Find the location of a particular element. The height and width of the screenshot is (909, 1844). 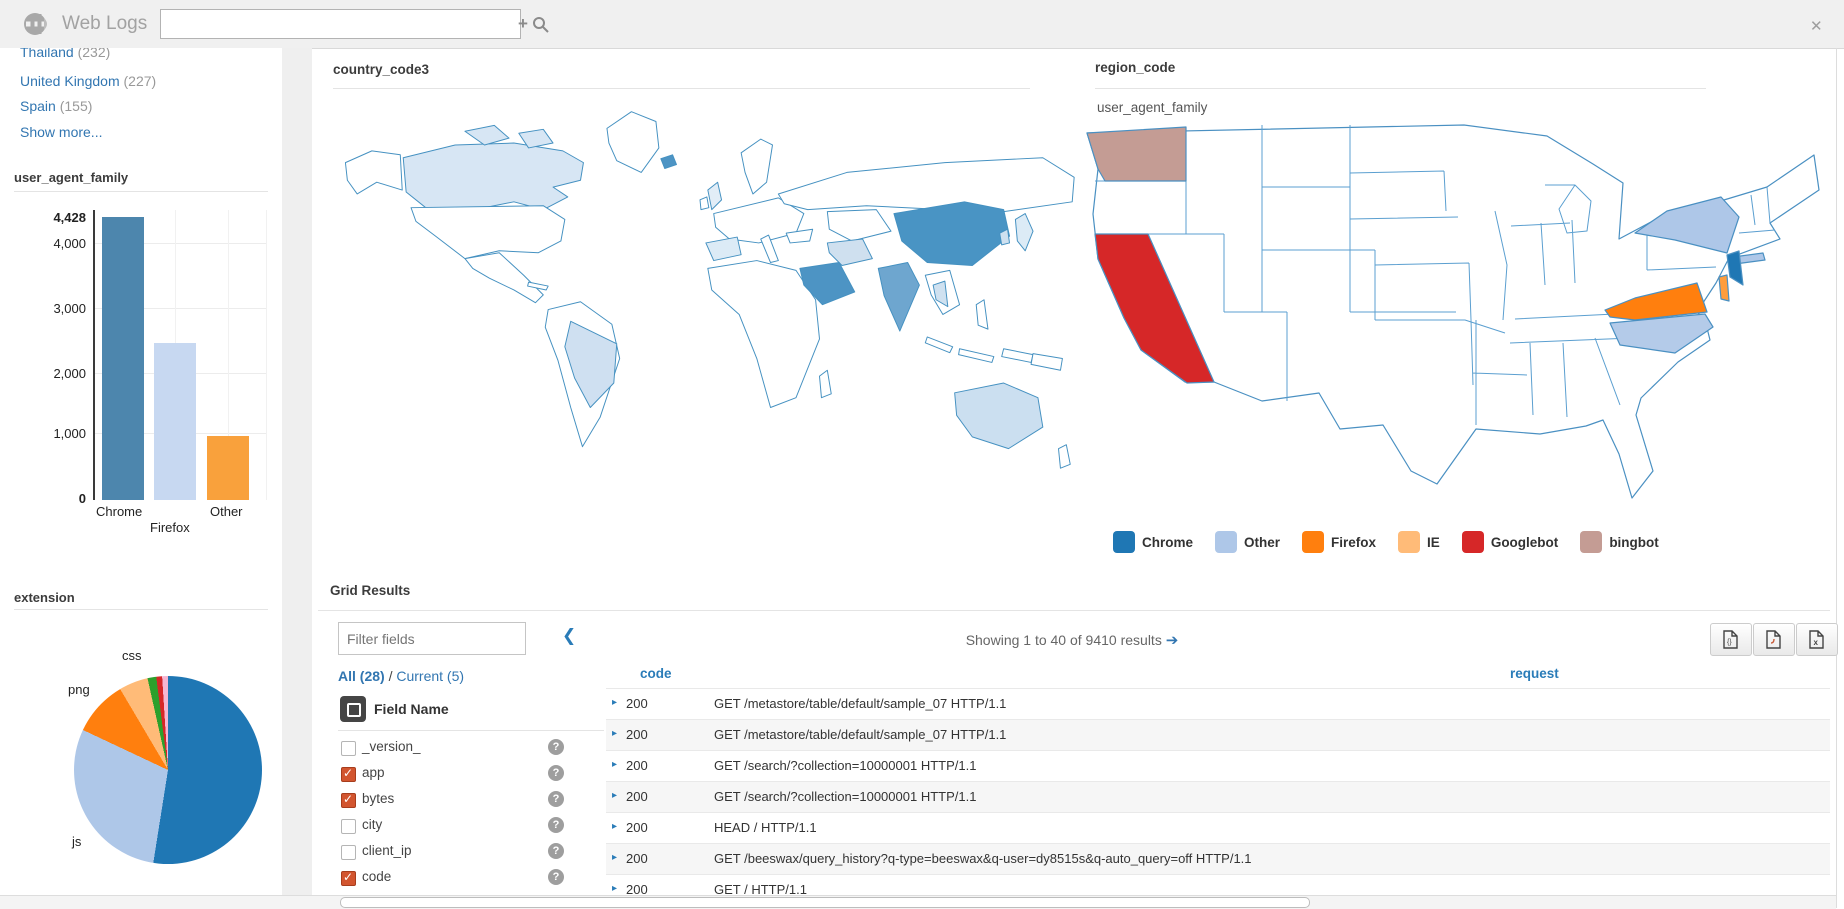

legend-item: IE is located at coordinates (1419, 542).